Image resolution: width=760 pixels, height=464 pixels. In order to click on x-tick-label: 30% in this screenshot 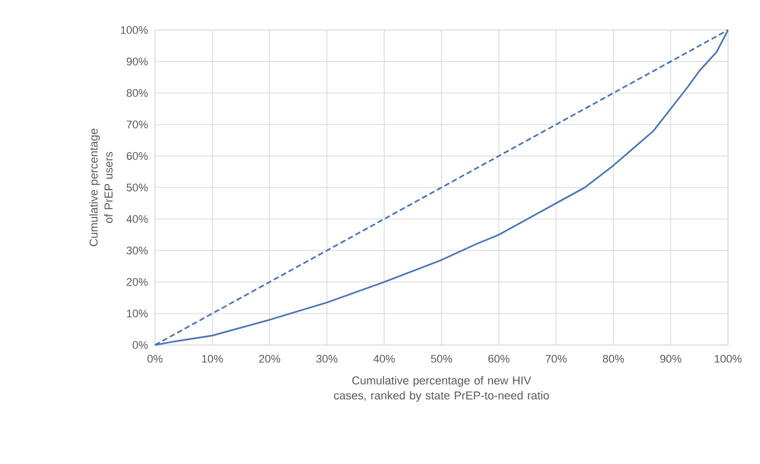, I will do `click(327, 358)`.